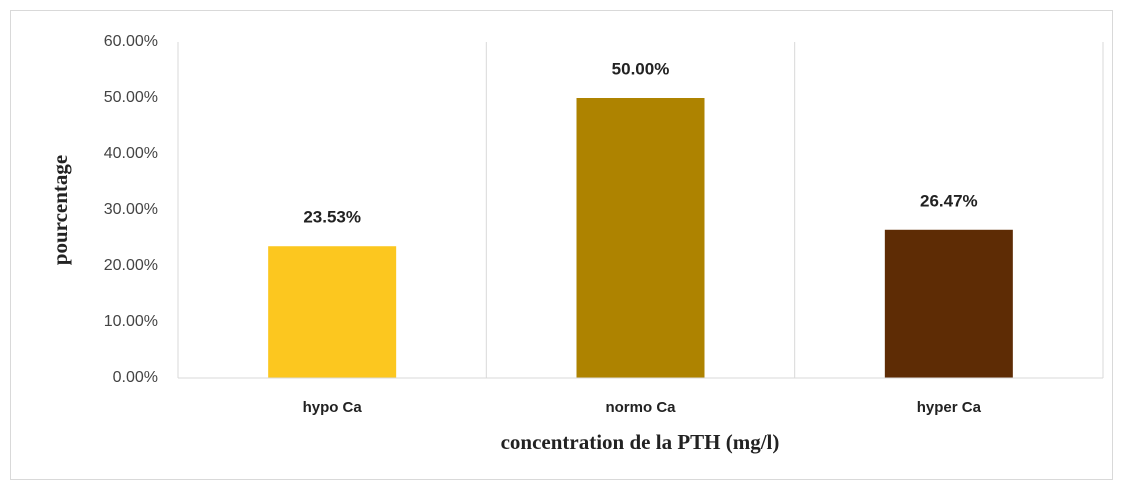  Describe the element at coordinates (135, 377) in the screenshot. I see `y-tick-label: 0.00%` at that location.